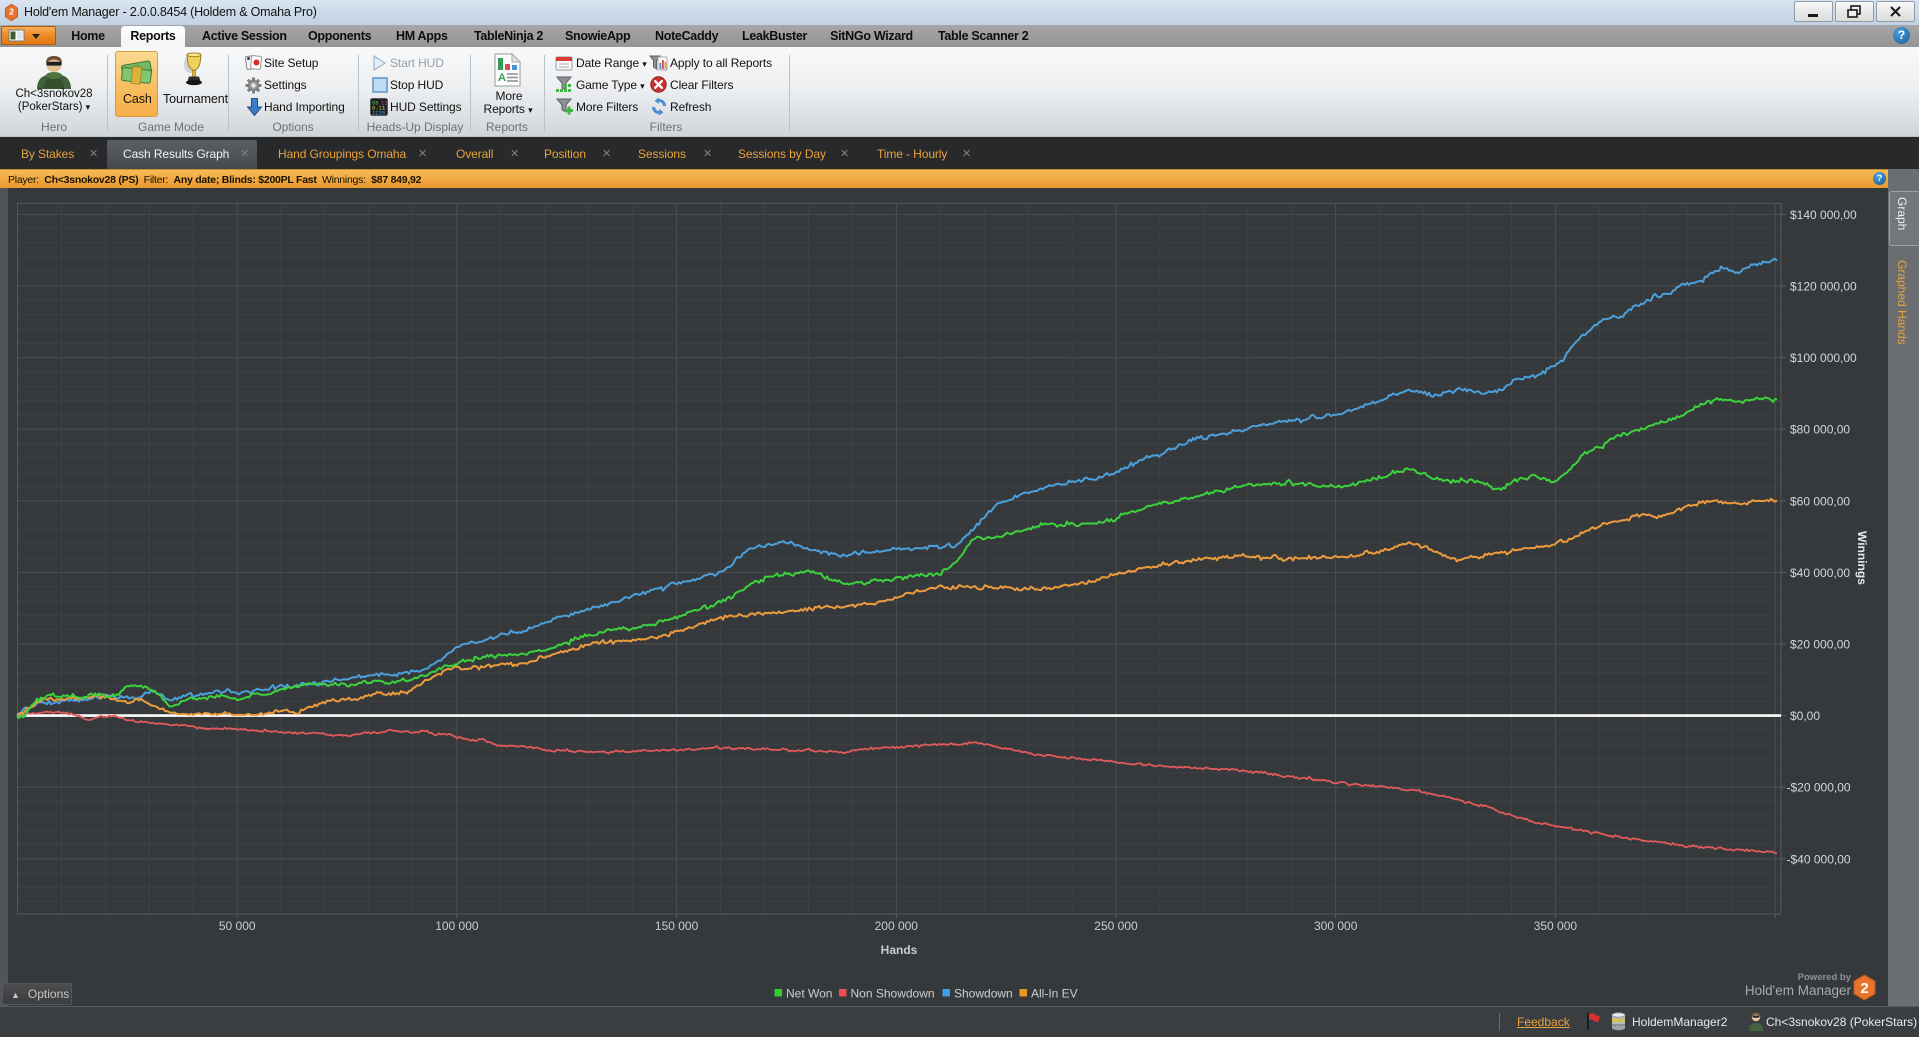 This screenshot has width=1919, height=1037. What do you see at coordinates (1820, 501) in the screenshot?
I see `svg-text: $60 000,00` at bounding box center [1820, 501].